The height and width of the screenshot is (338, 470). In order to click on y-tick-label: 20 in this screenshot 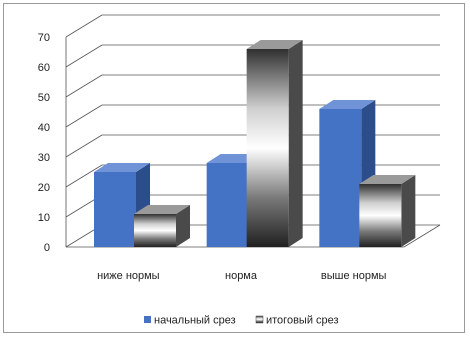, I will do `click(44, 188)`.